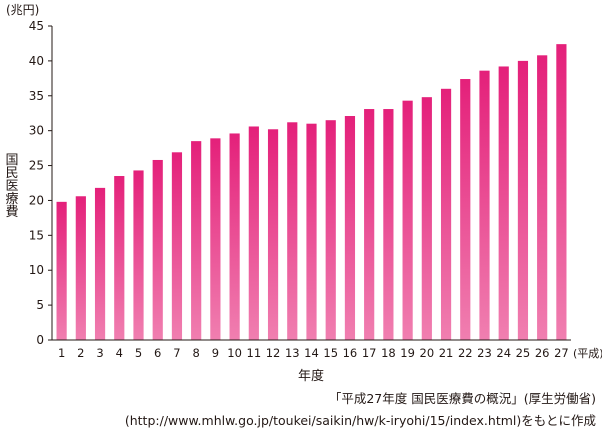  I want to click on x-tick-label: 27, so click(561, 353).